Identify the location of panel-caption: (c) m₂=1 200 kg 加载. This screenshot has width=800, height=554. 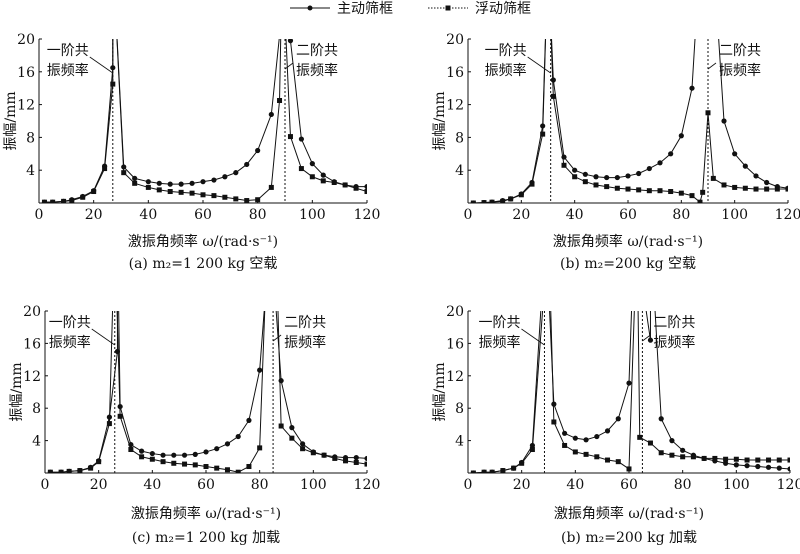
(206, 538).